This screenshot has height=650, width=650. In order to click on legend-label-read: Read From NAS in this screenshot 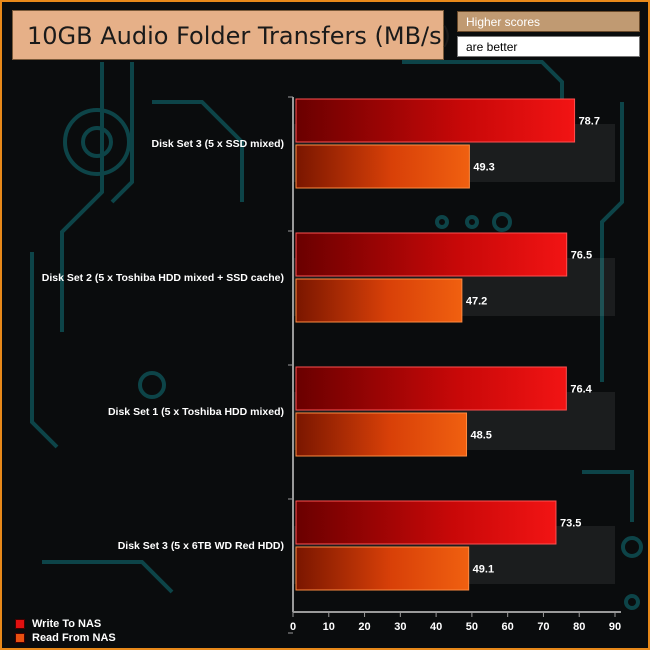, I will do `click(74, 638)`.